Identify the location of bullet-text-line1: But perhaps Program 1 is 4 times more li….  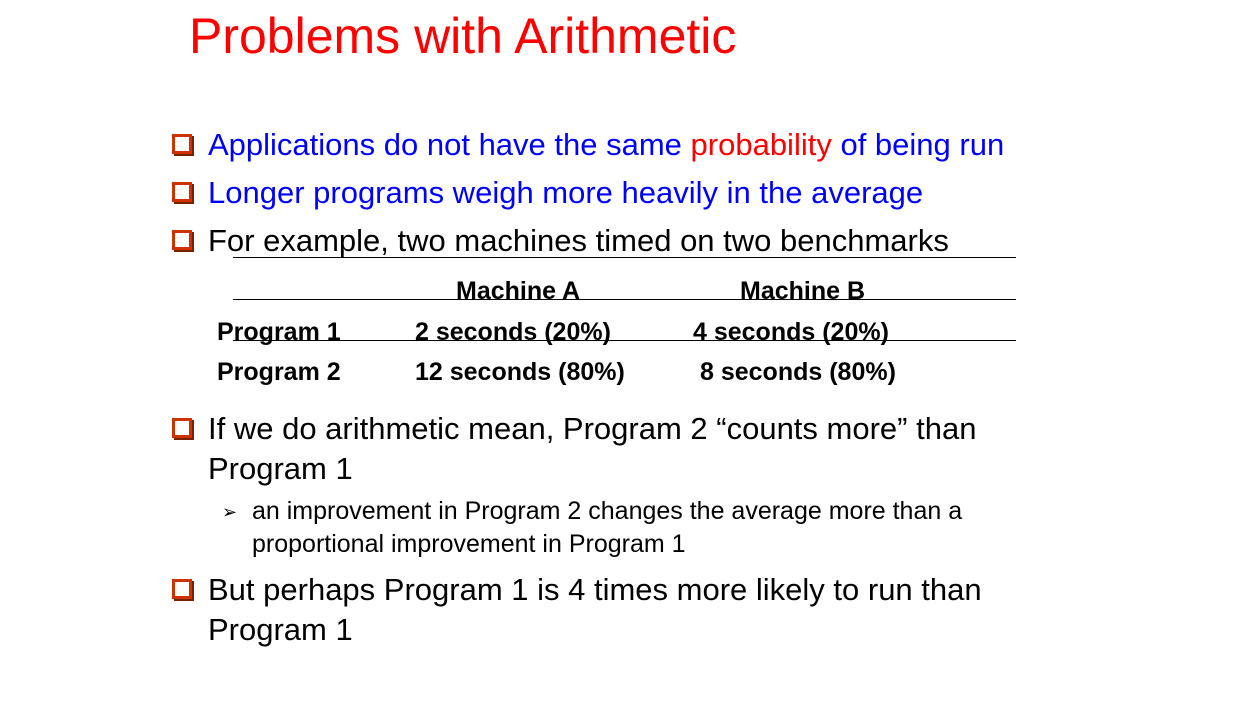
(595, 589).